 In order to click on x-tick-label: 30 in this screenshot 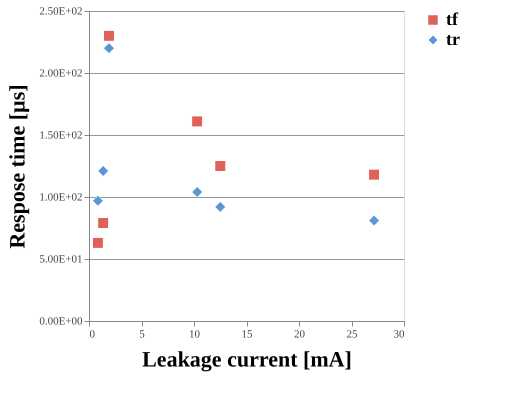, I will do `click(399, 334)`.